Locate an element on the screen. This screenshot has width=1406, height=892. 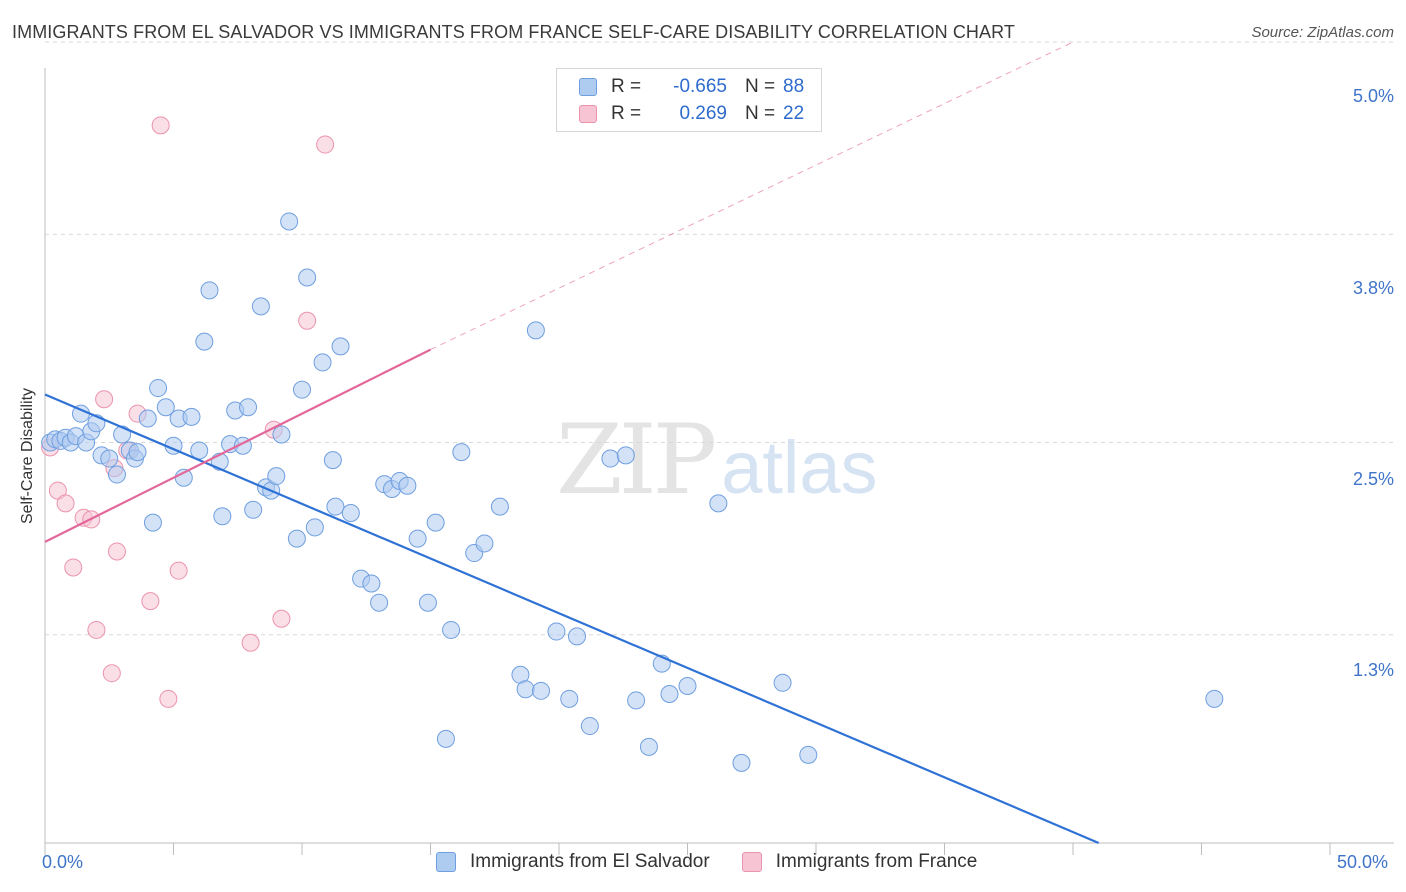
x-tick-label-min: 0.0% is located at coordinates (63, 862).